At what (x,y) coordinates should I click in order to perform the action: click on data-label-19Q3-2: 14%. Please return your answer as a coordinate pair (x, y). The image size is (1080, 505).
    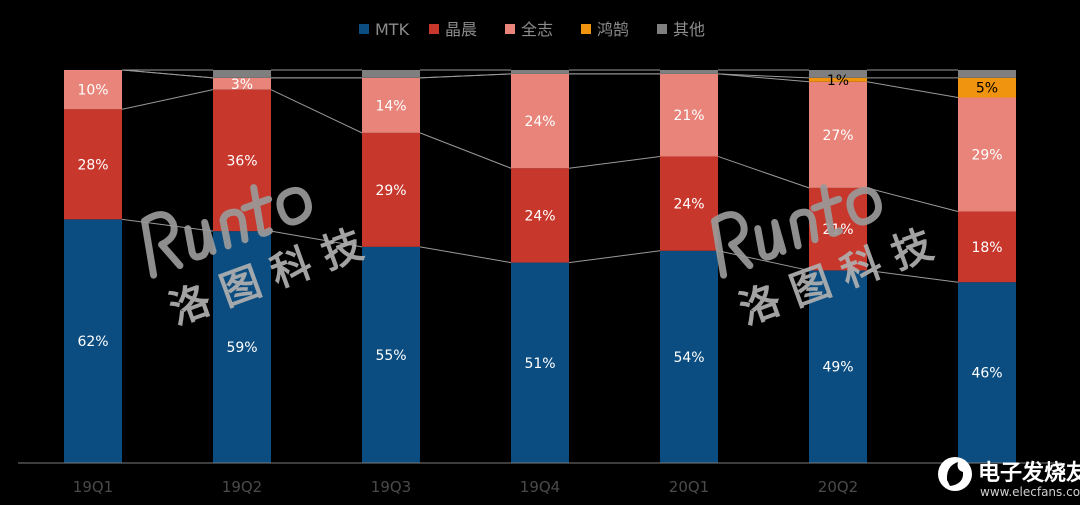
    Looking at the image, I should click on (390, 106).